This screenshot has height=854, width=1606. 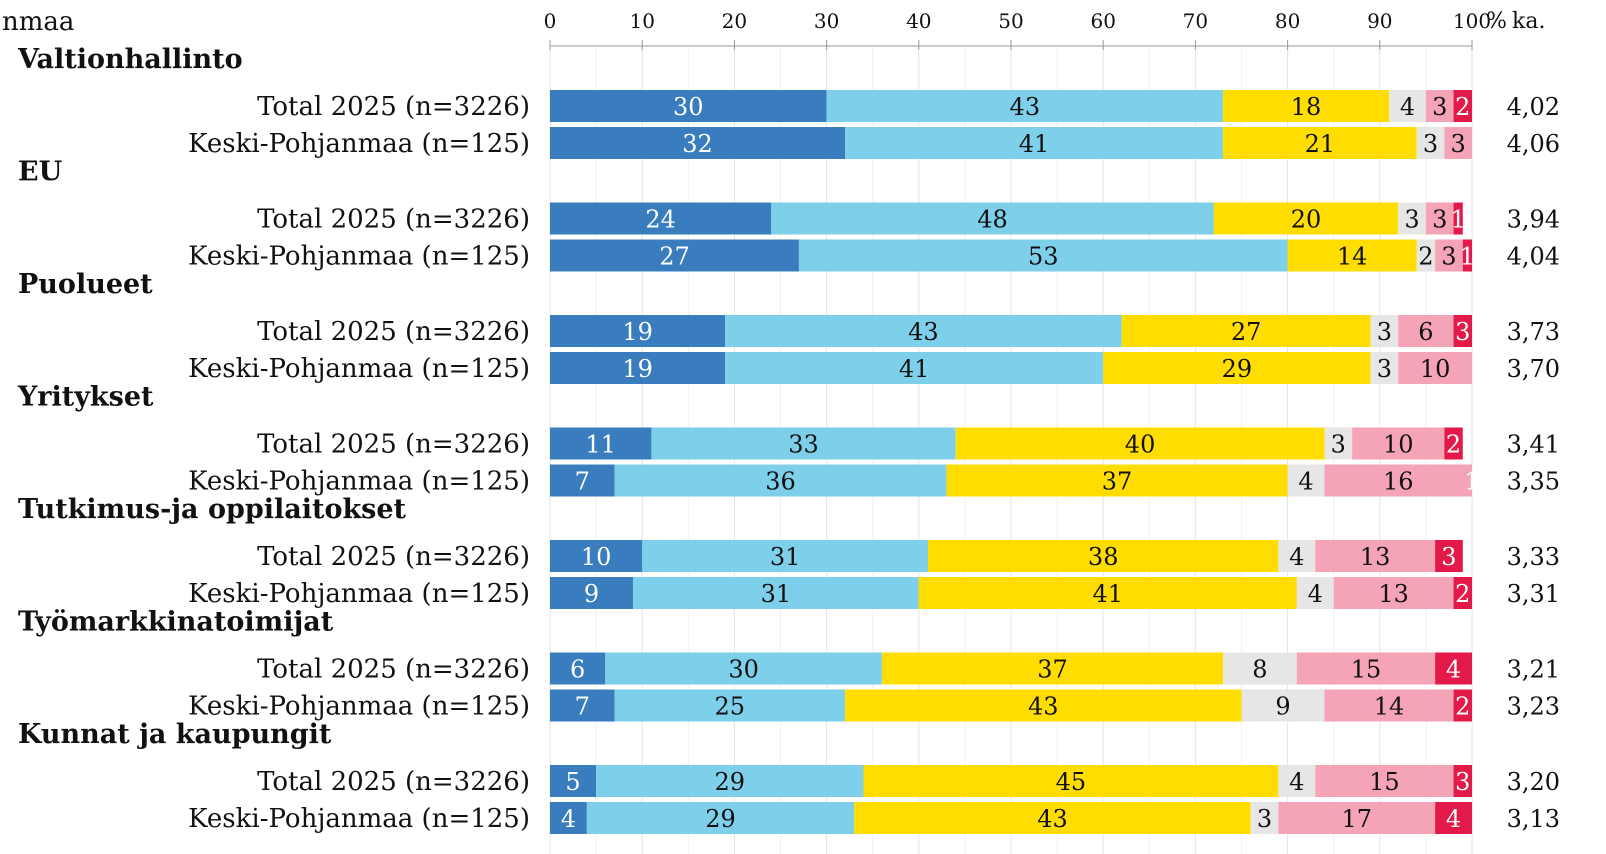 I want to click on segment-label: 30, so click(x=688, y=107).